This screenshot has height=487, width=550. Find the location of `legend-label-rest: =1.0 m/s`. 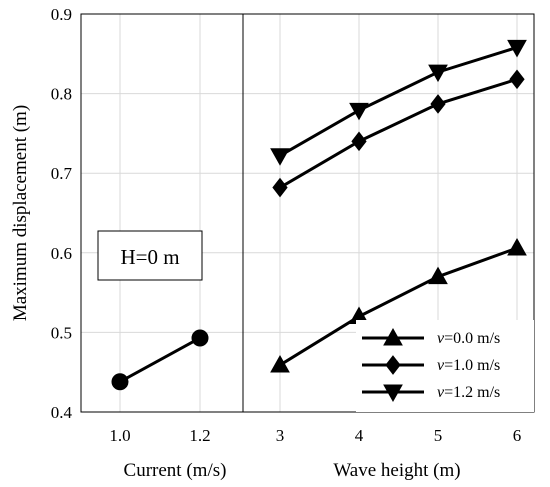

legend-label-rest: =1.0 m/s is located at coordinates (472, 365).